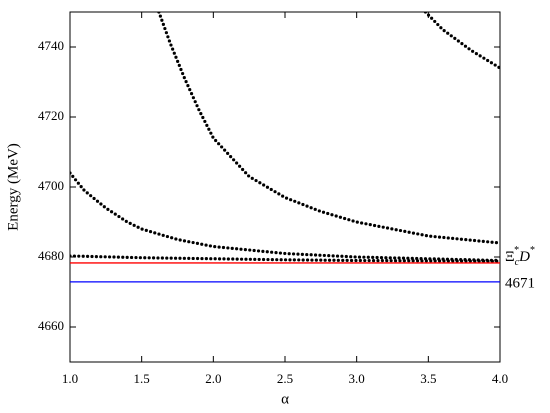 Image resolution: width=550 pixels, height=413 pixels. I want to click on label-part: D, so click(524, 257).